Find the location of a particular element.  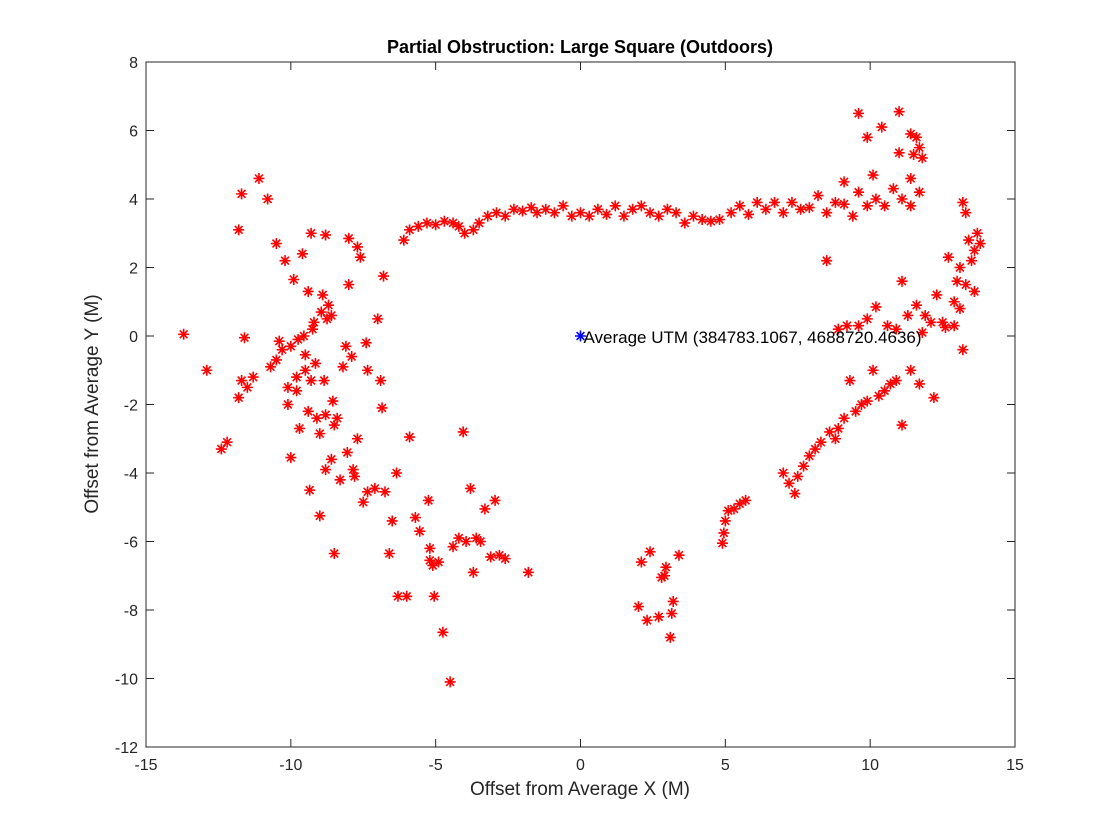

average-marker is located at coordinates (580, 336).